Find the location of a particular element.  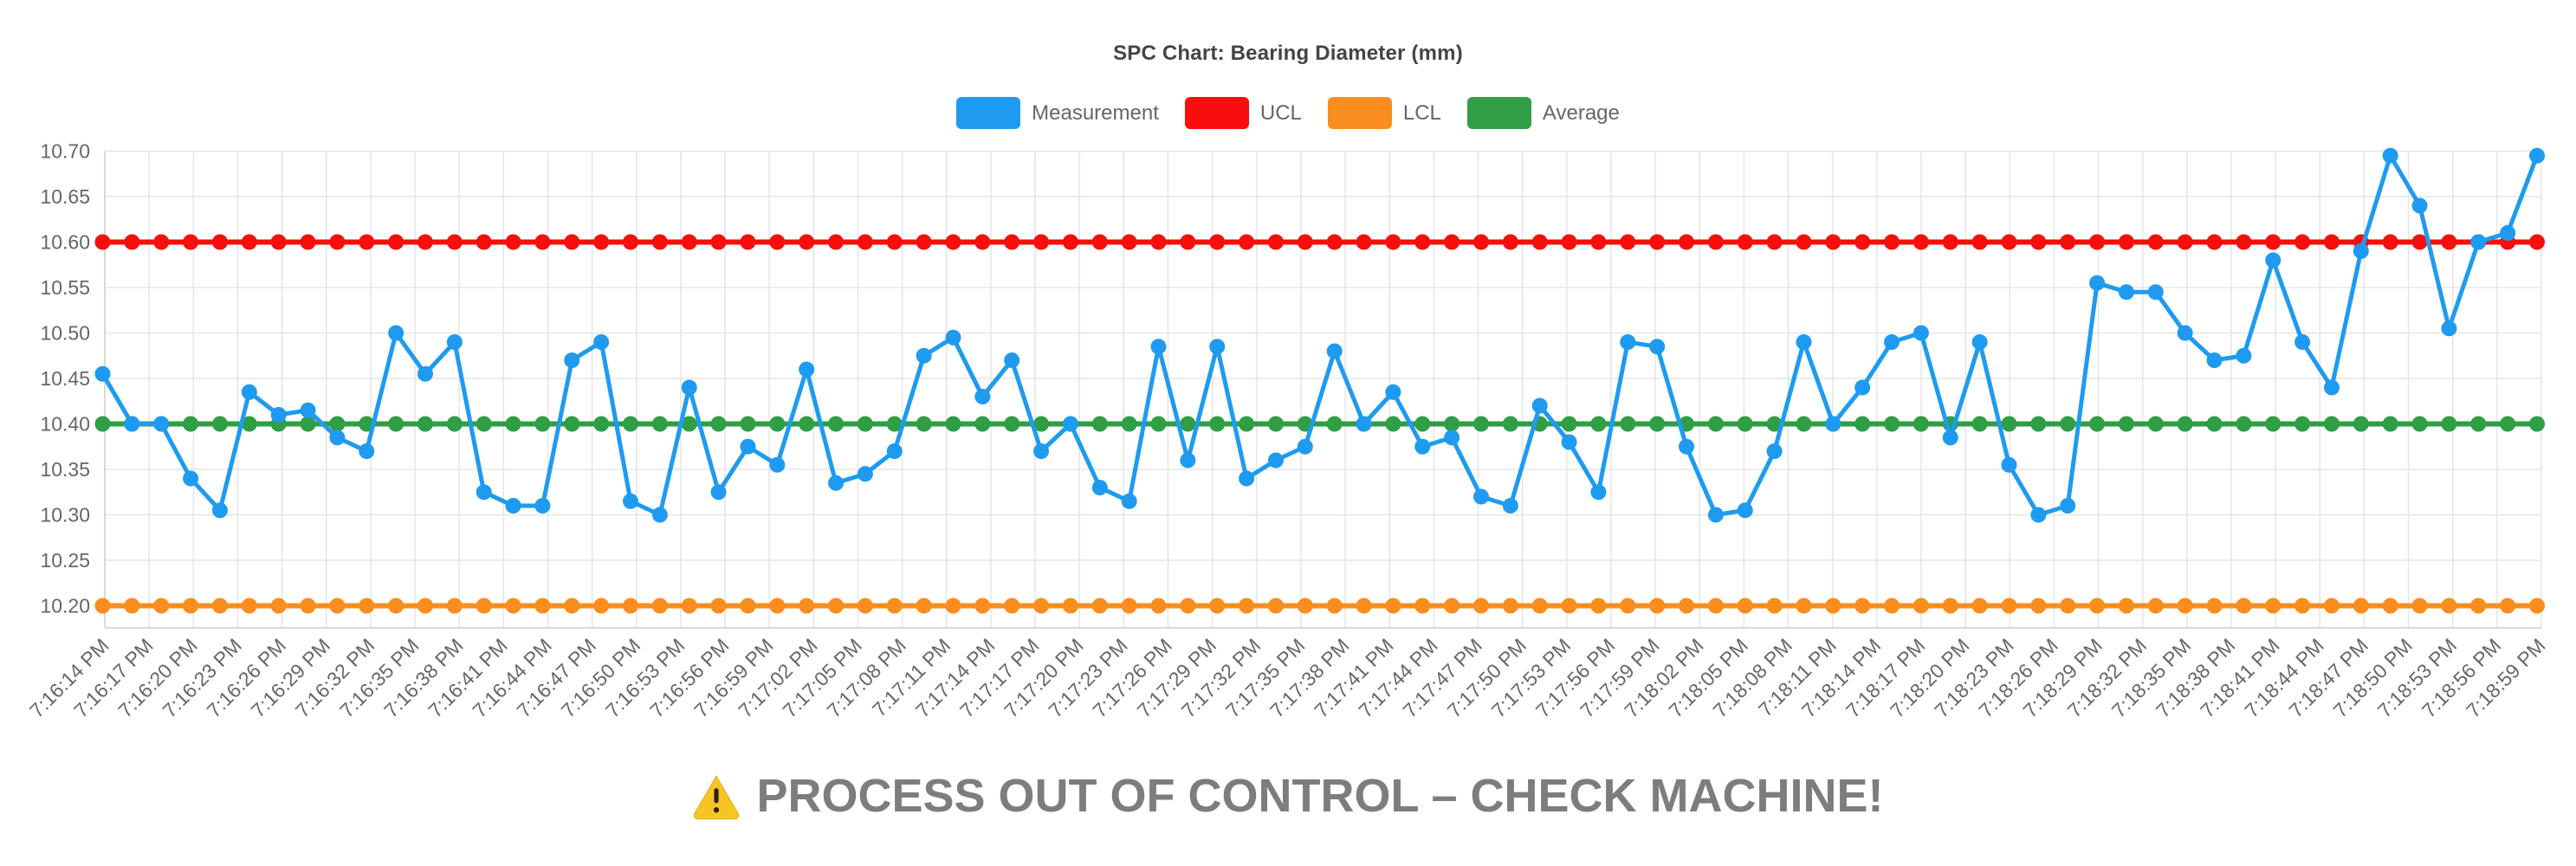

warning-text: PROCESS OUT OF CONTROL – CHECK MACHINE! is located at coordinates (1320, 796).